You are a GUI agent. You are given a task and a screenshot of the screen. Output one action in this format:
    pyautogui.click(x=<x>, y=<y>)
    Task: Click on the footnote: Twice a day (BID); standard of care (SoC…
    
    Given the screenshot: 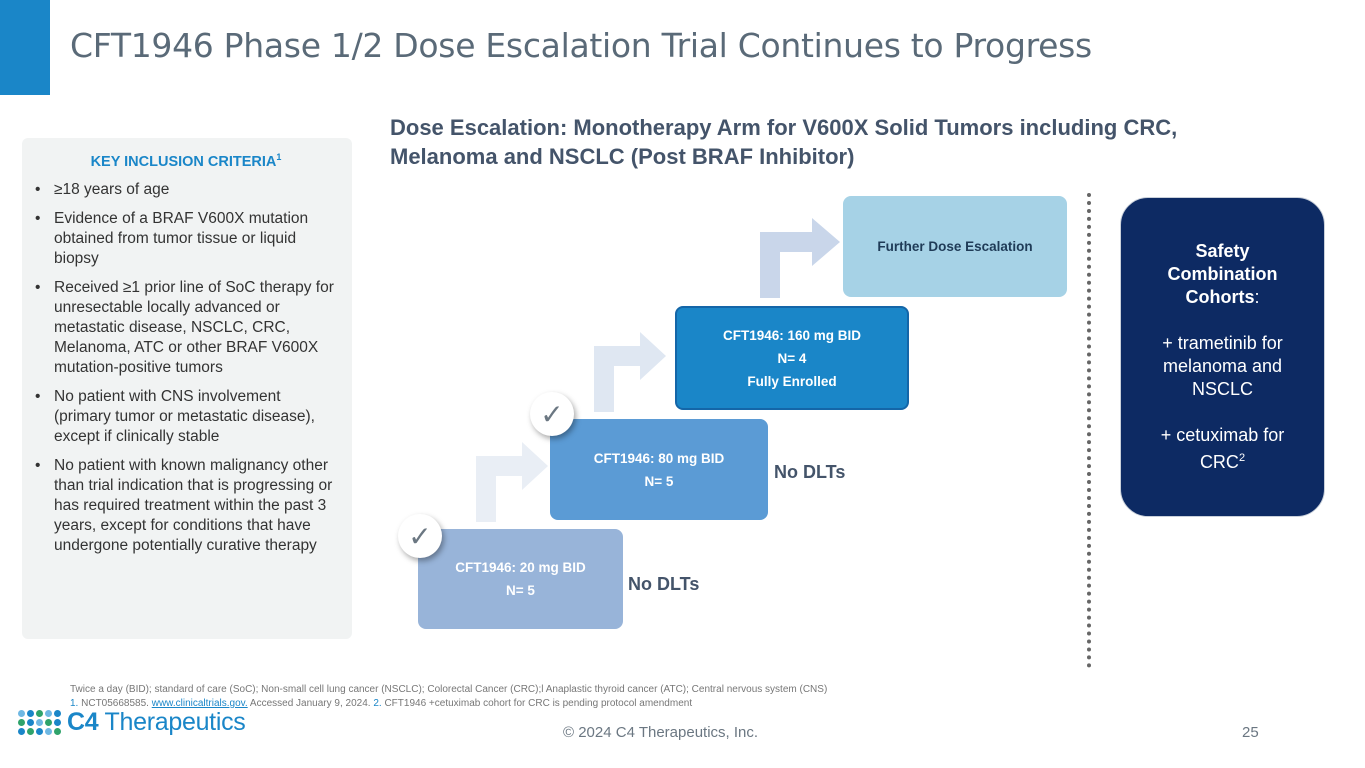 What is the action you would take?
    pyautogui.click(x=448, y=697)
    